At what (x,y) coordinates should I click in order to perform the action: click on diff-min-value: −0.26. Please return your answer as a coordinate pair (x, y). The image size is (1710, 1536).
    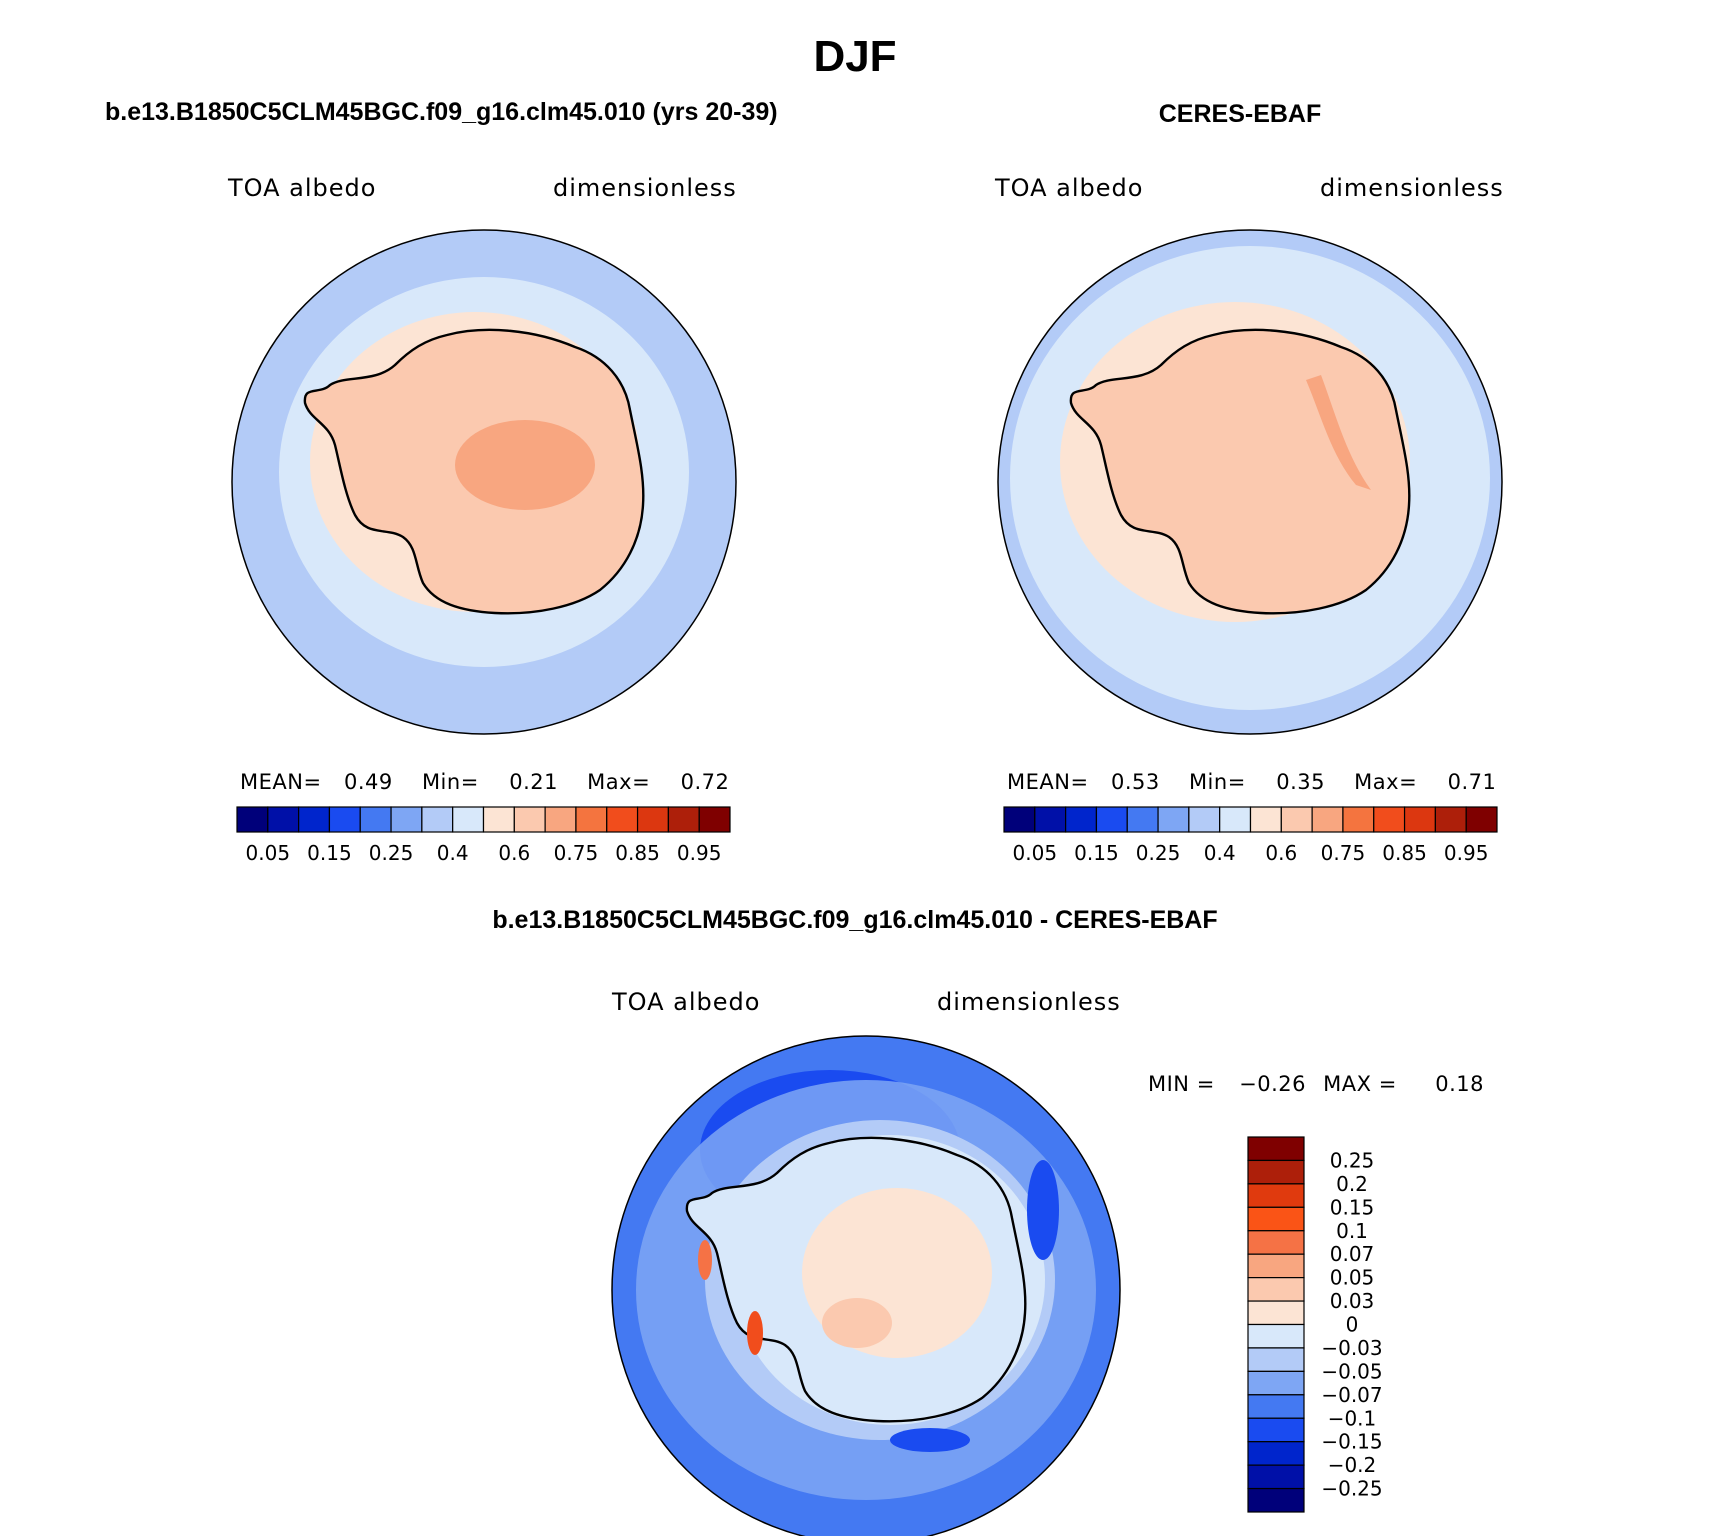
    Looking at the image, I should click on (1272, 1084).